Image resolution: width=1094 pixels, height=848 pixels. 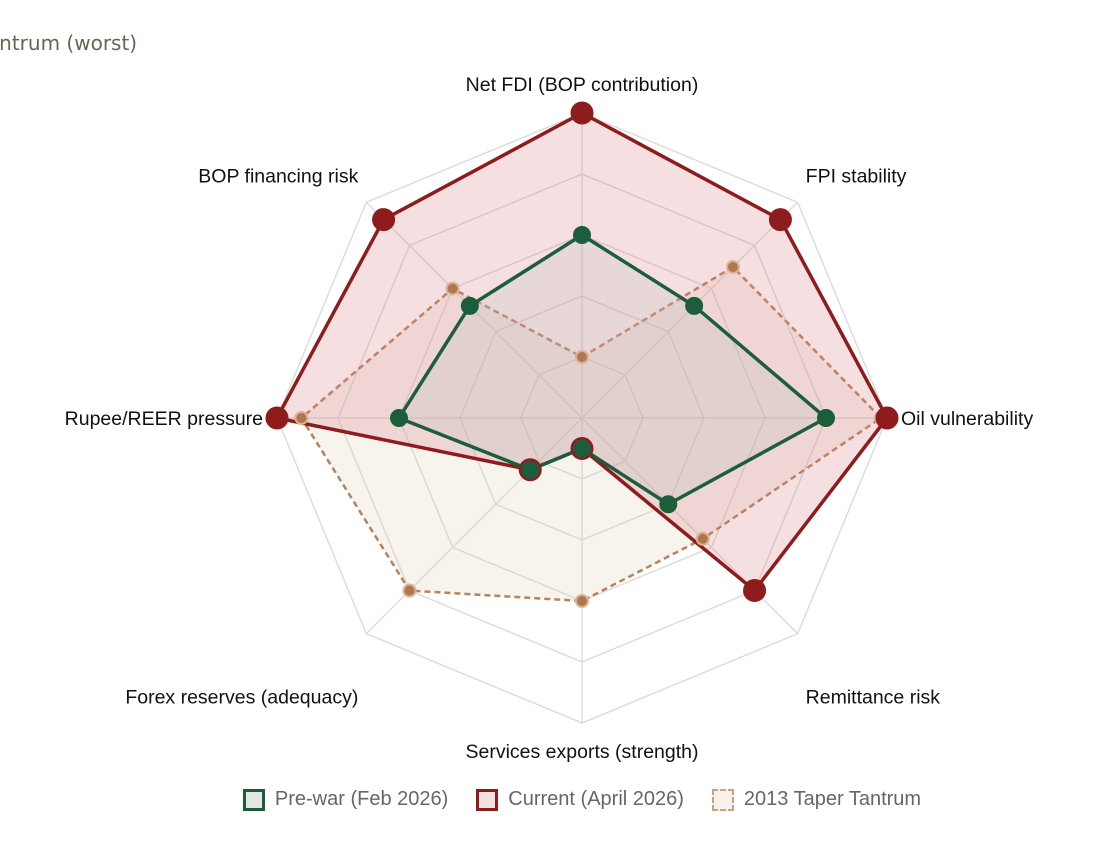 I want to click on legend-item: 2013 Taper Tantrum, so click(x=816, y=799).